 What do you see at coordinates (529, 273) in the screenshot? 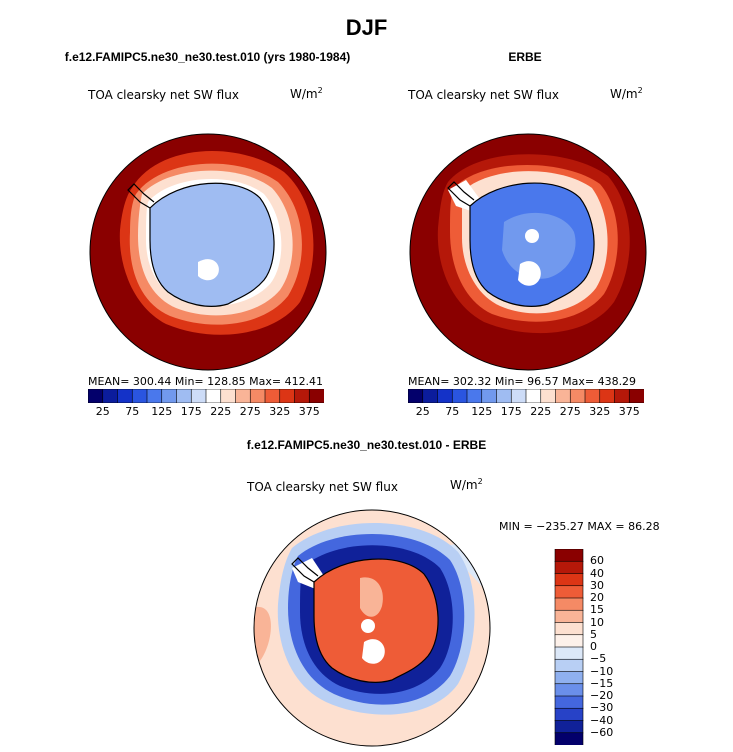
I see `obs-ross-ice-shelf` at bounding box center [529, 273].